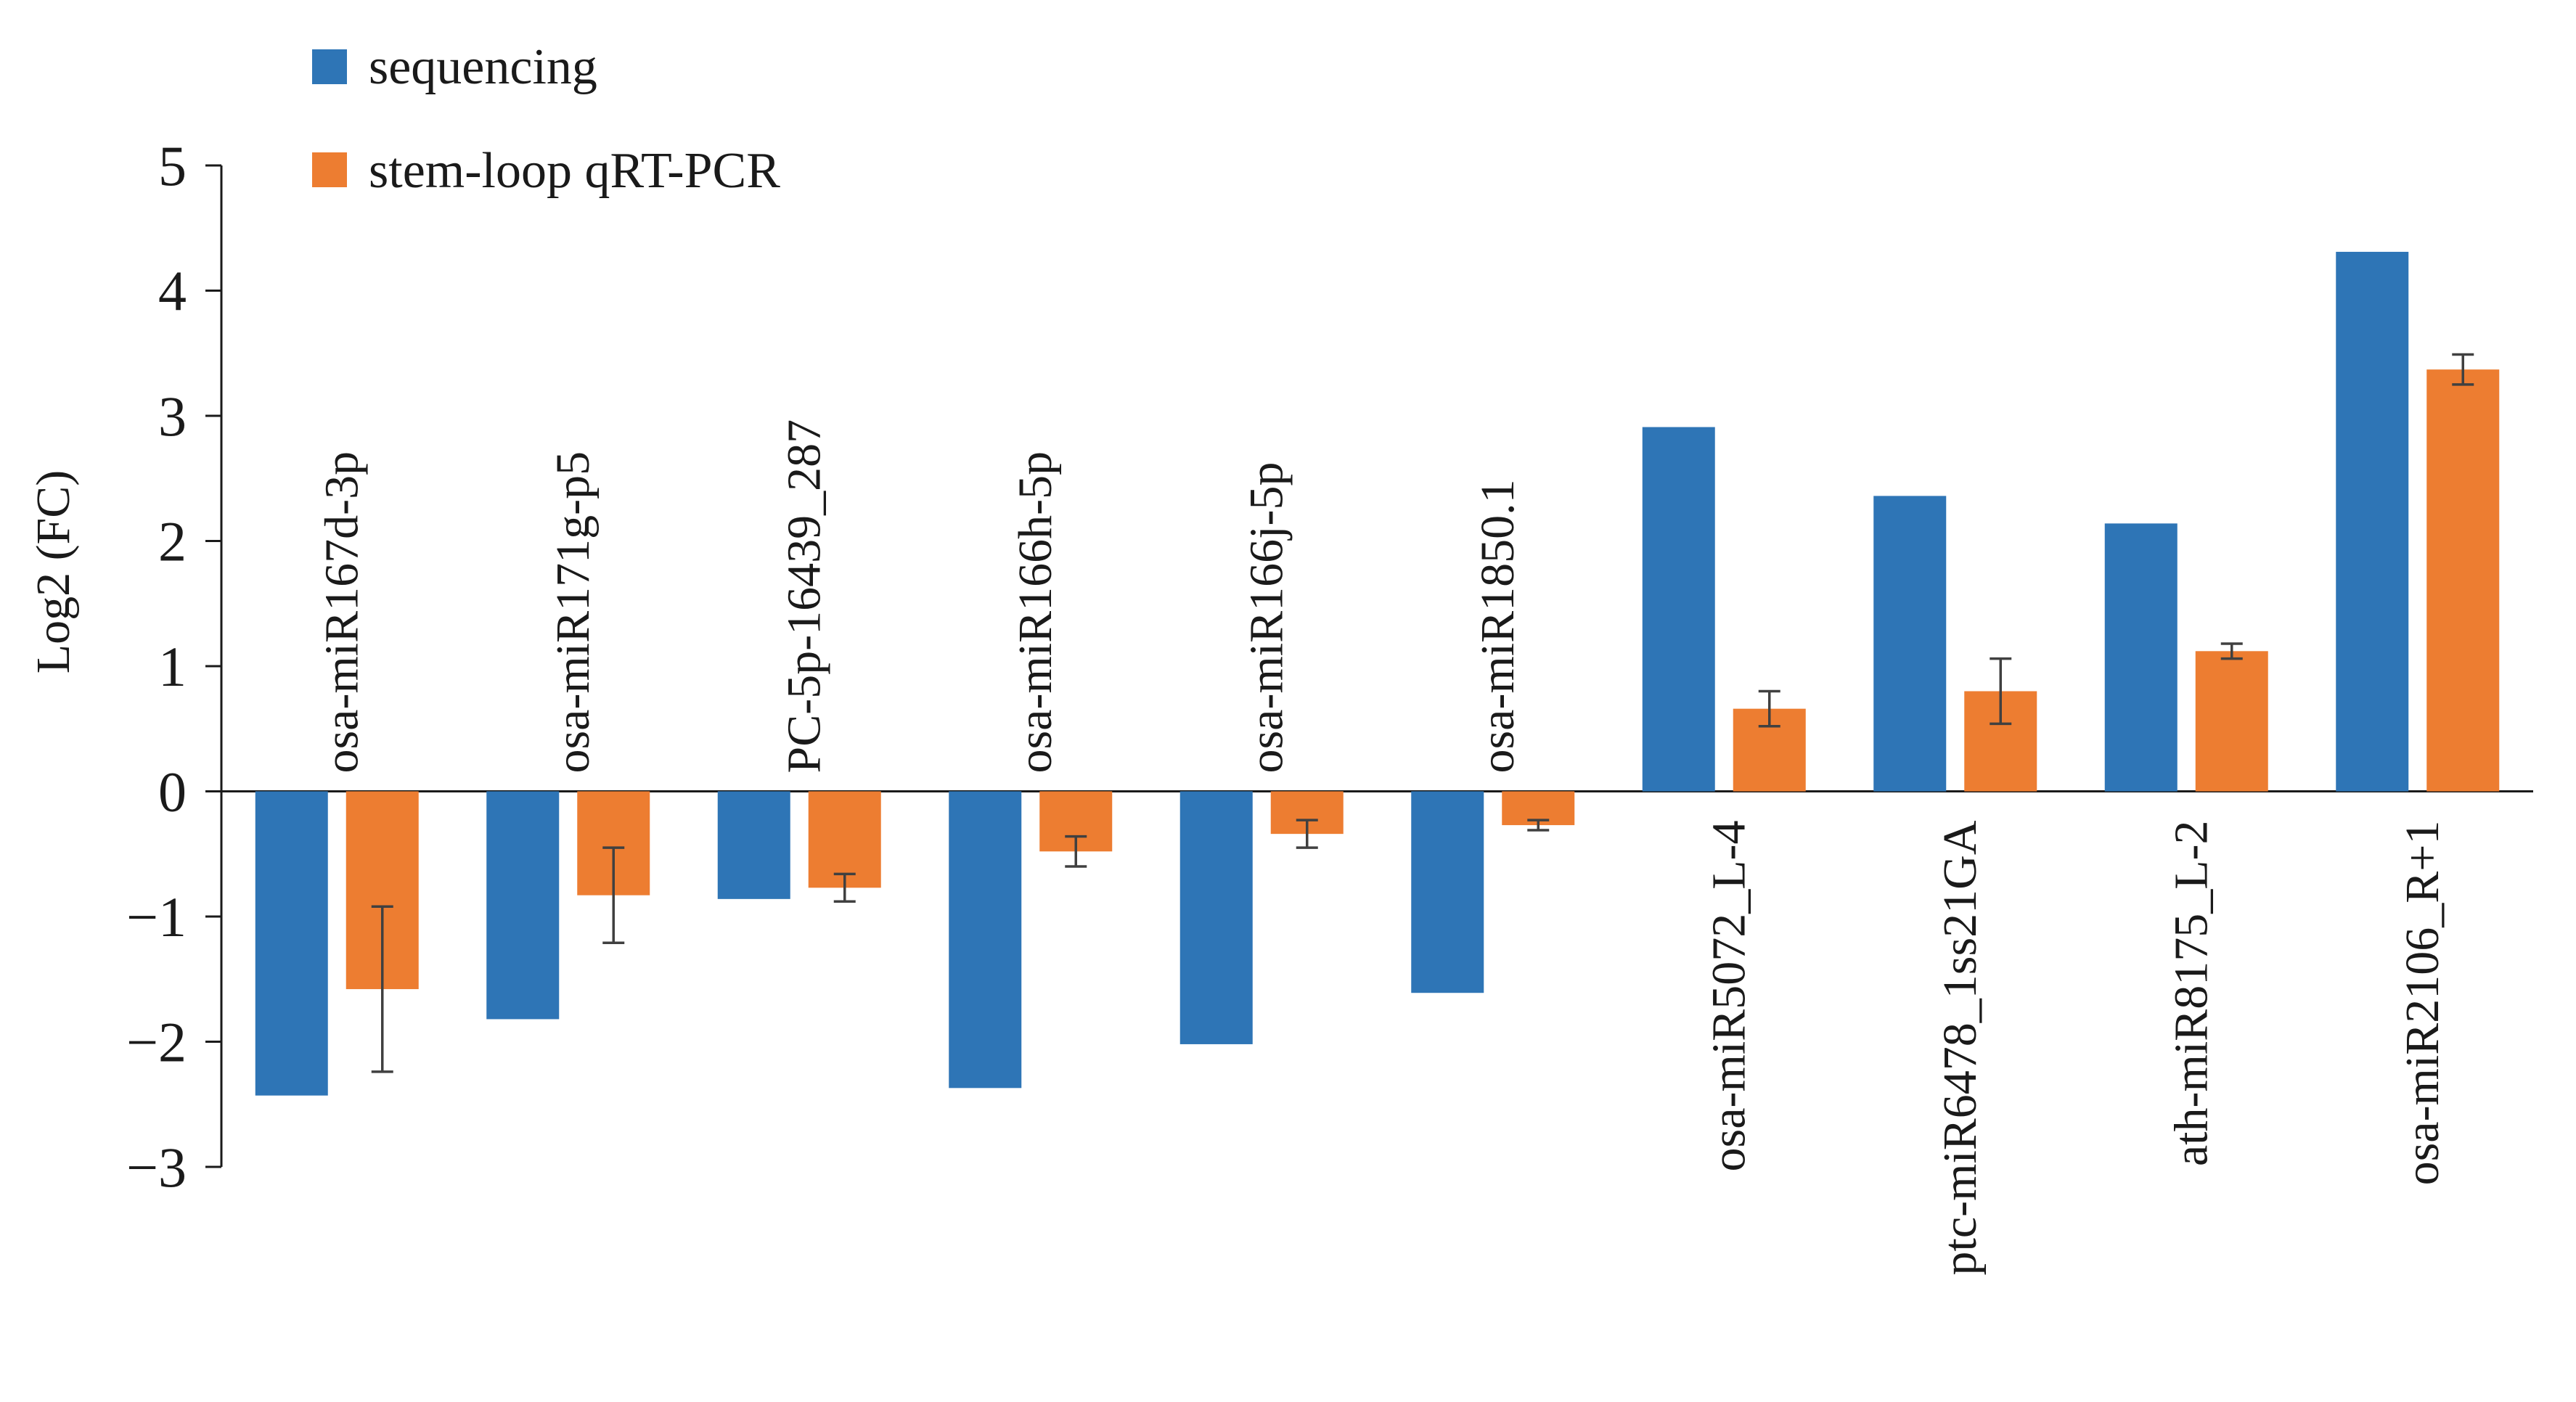  Describe the element at coordinates (172, 541) in the screenshot. I see `y-tick-label: 2` at that location.